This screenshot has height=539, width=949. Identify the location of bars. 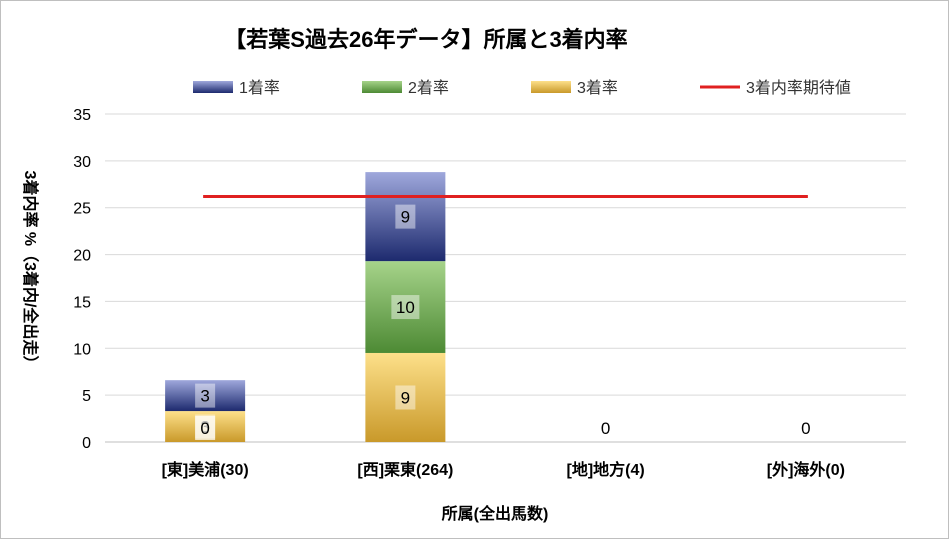
(305, 307).